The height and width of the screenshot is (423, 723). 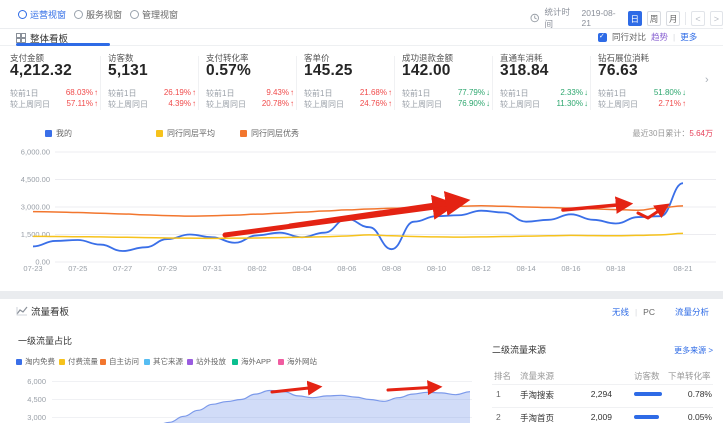 What do you see at coordinates (574, 93) in the screenshot?
I see `compare-value: 2.33%` at bounding box center [574, 93].